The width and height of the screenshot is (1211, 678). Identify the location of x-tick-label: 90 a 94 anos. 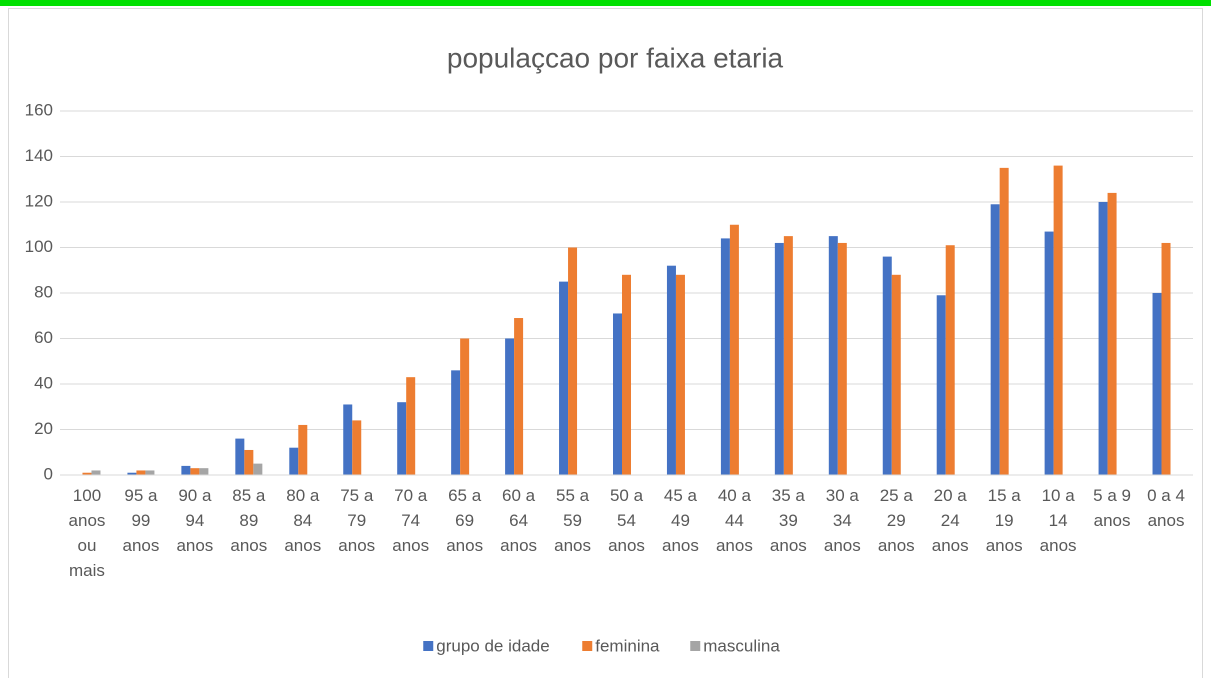
(194, 520).